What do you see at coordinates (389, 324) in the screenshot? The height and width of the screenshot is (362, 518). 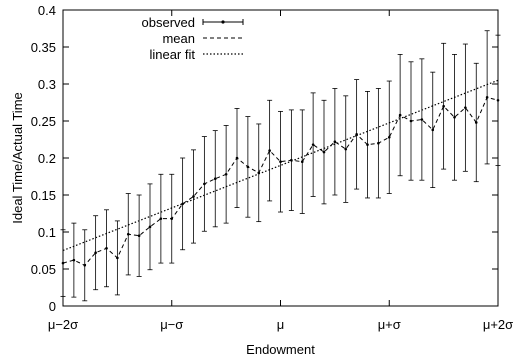 I see `x-tick-label-3: μ+σ` at bounding box center [389, 324].